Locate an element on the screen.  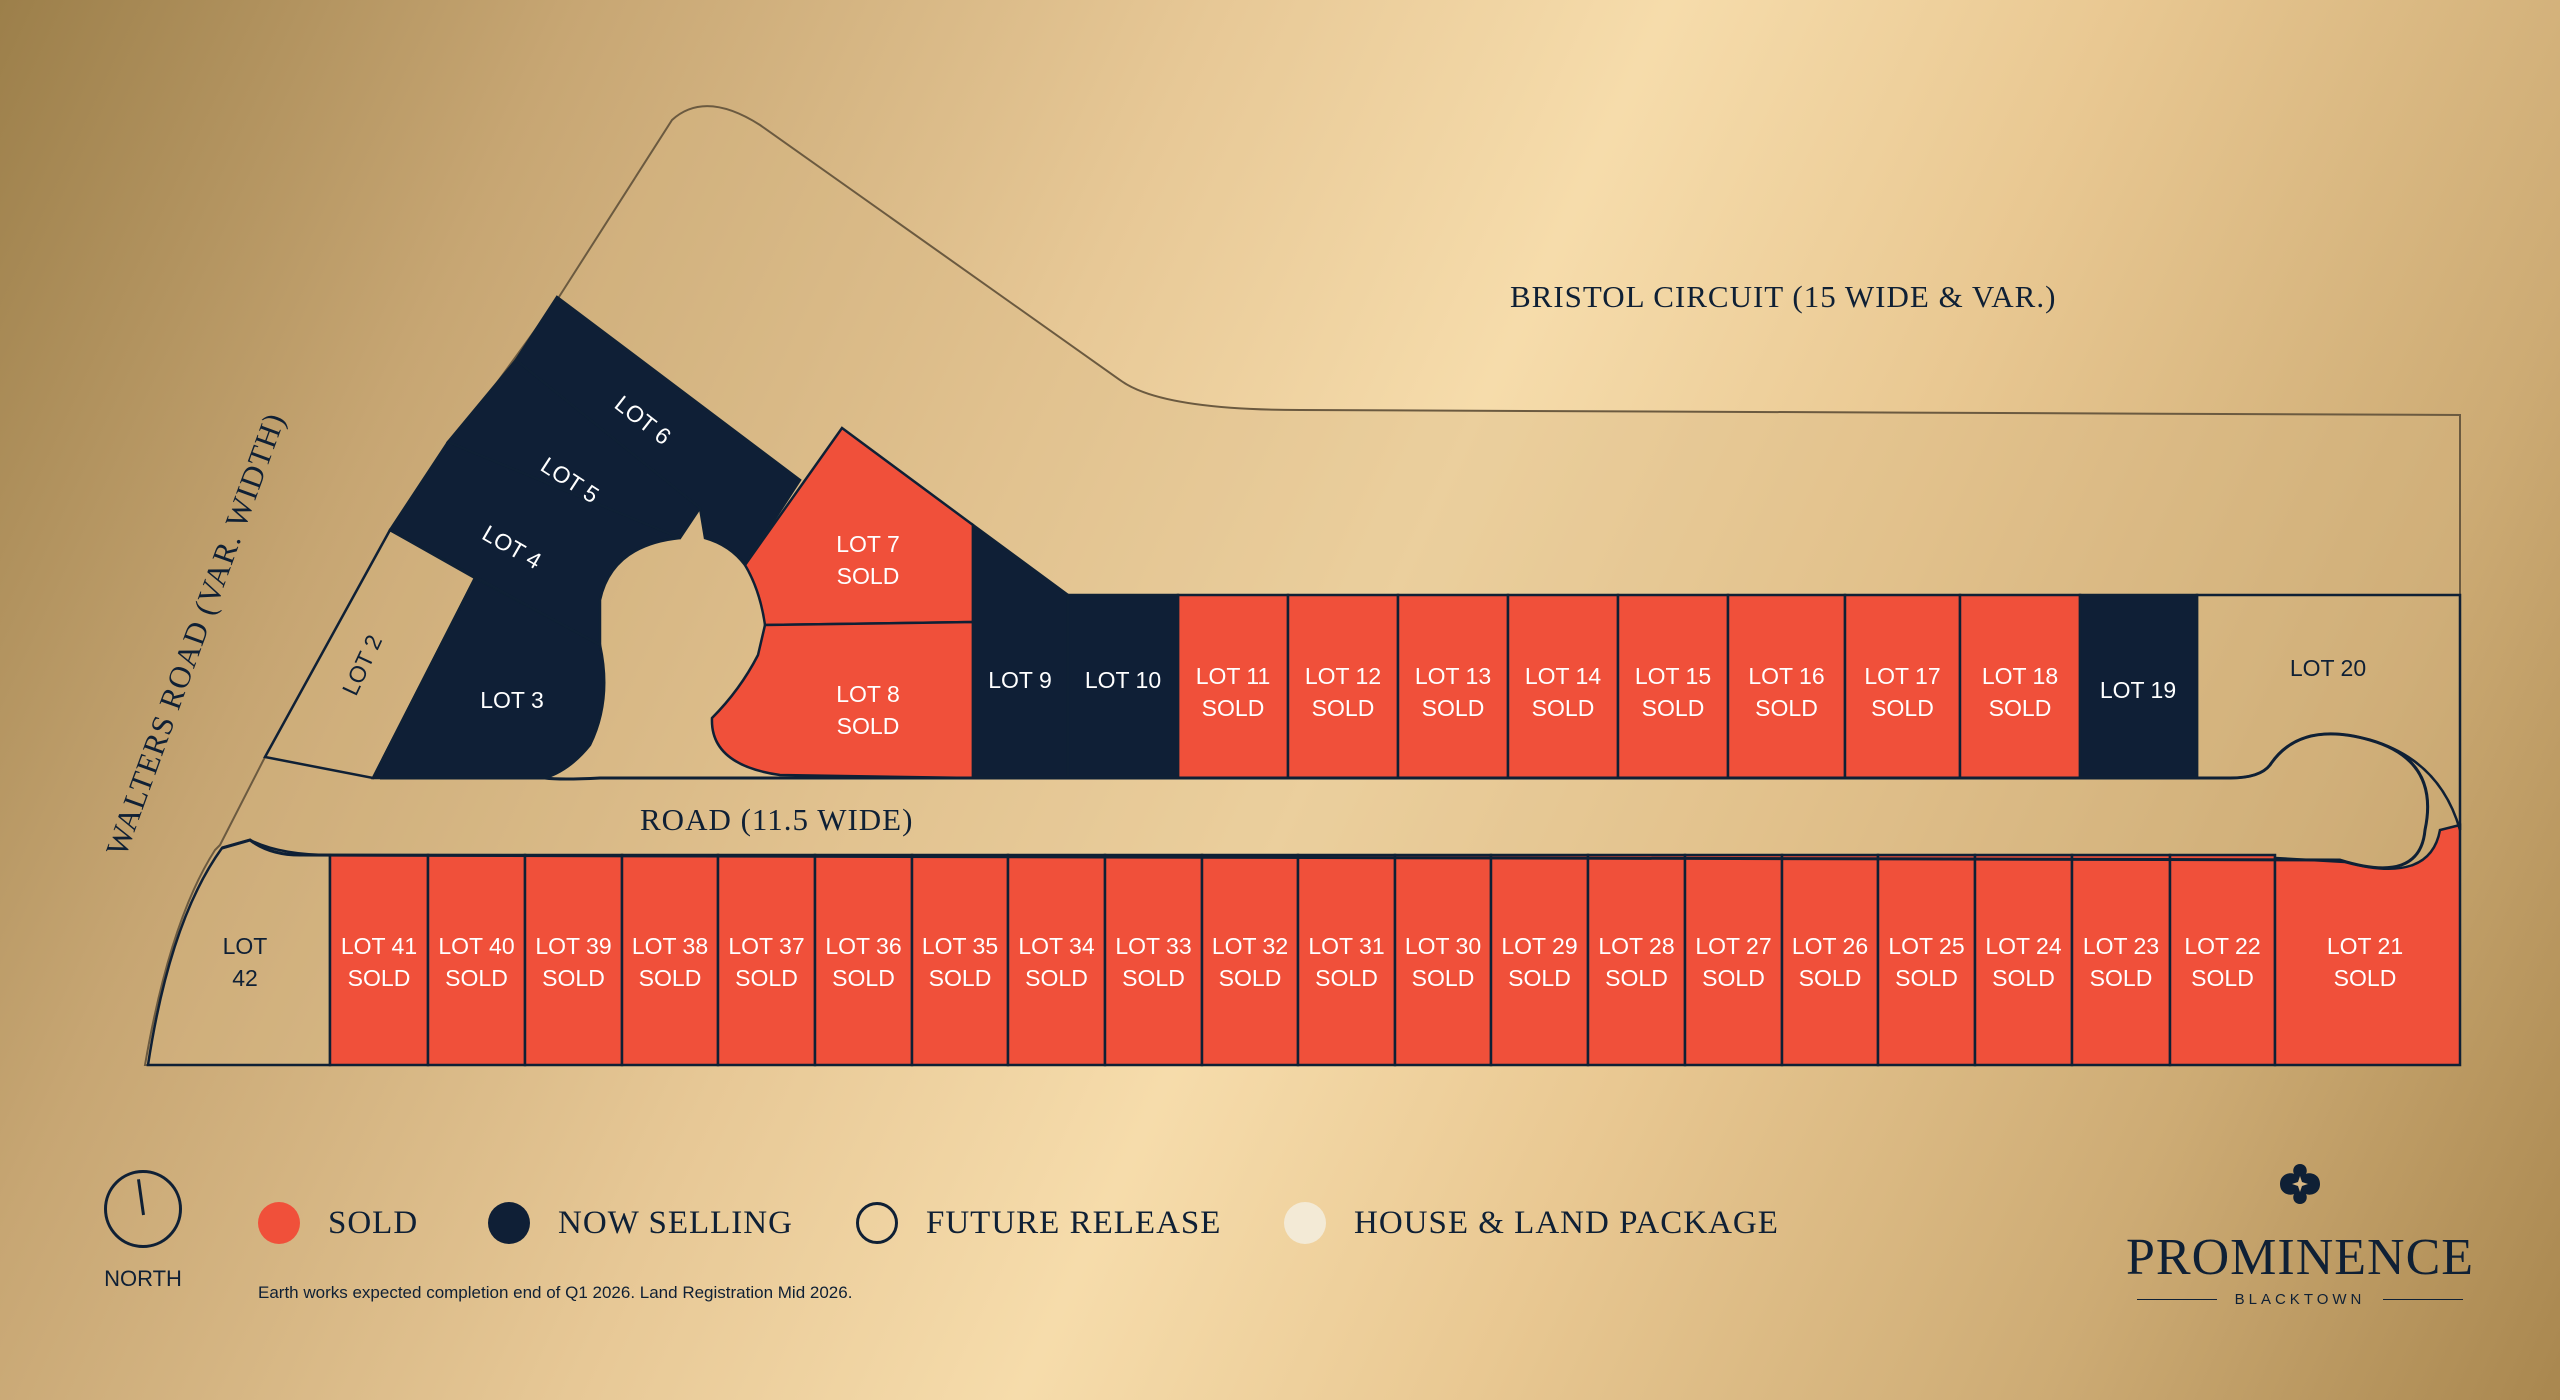
lot-33: LOT 33 SOLD is located at coordinates (1153, 960).